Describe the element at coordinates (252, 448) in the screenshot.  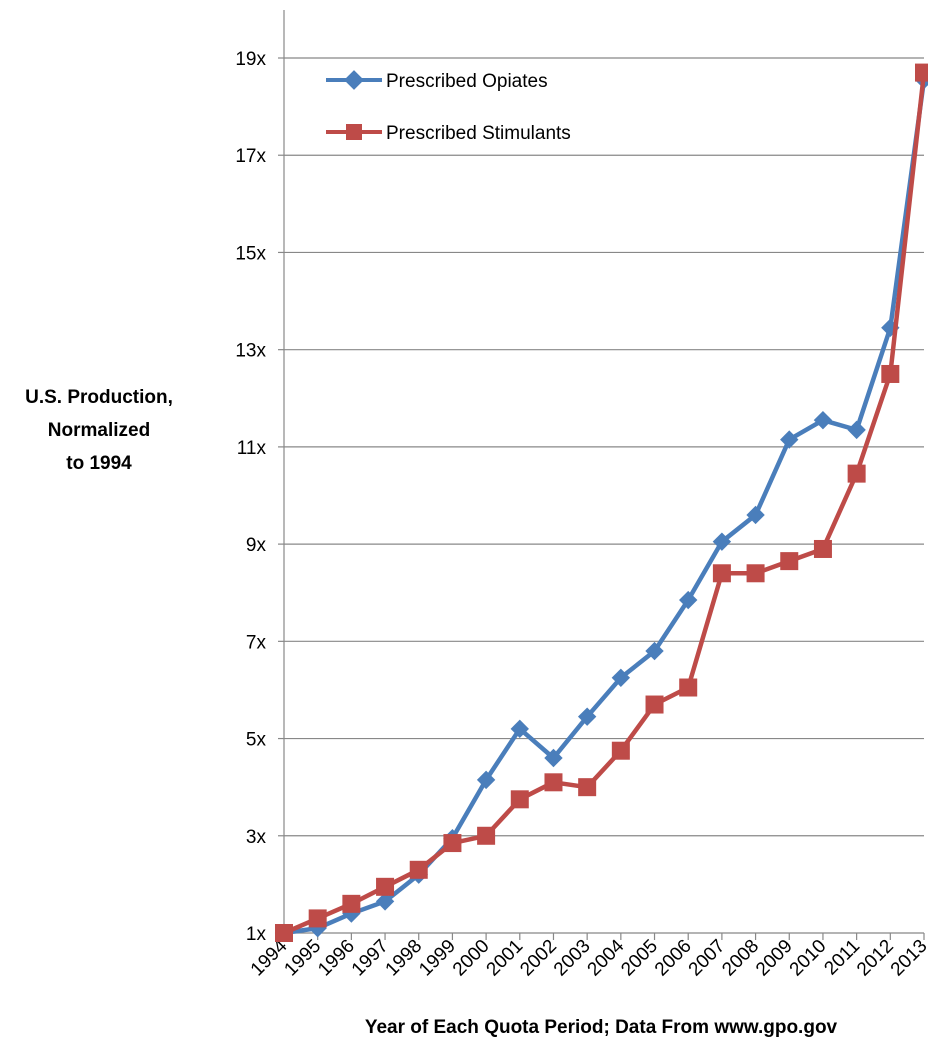
I see `y-tick-label: 11x` at that location.